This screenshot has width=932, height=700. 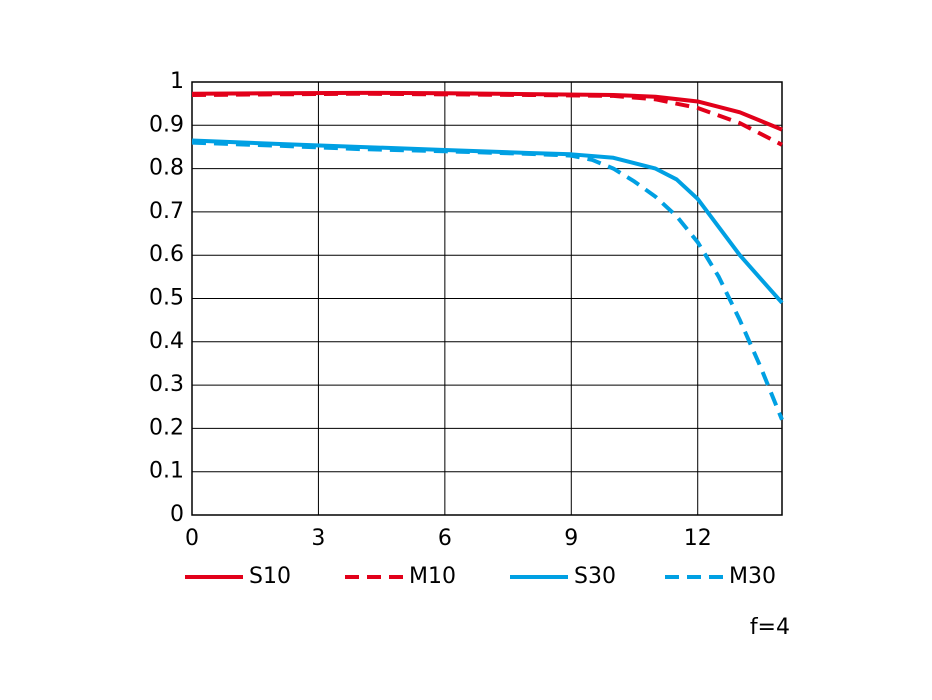 What do you see at coordinates (166, 254) in the screenshot?
I see `y-tick-label: 0.6` at bounding box center [166, 254].